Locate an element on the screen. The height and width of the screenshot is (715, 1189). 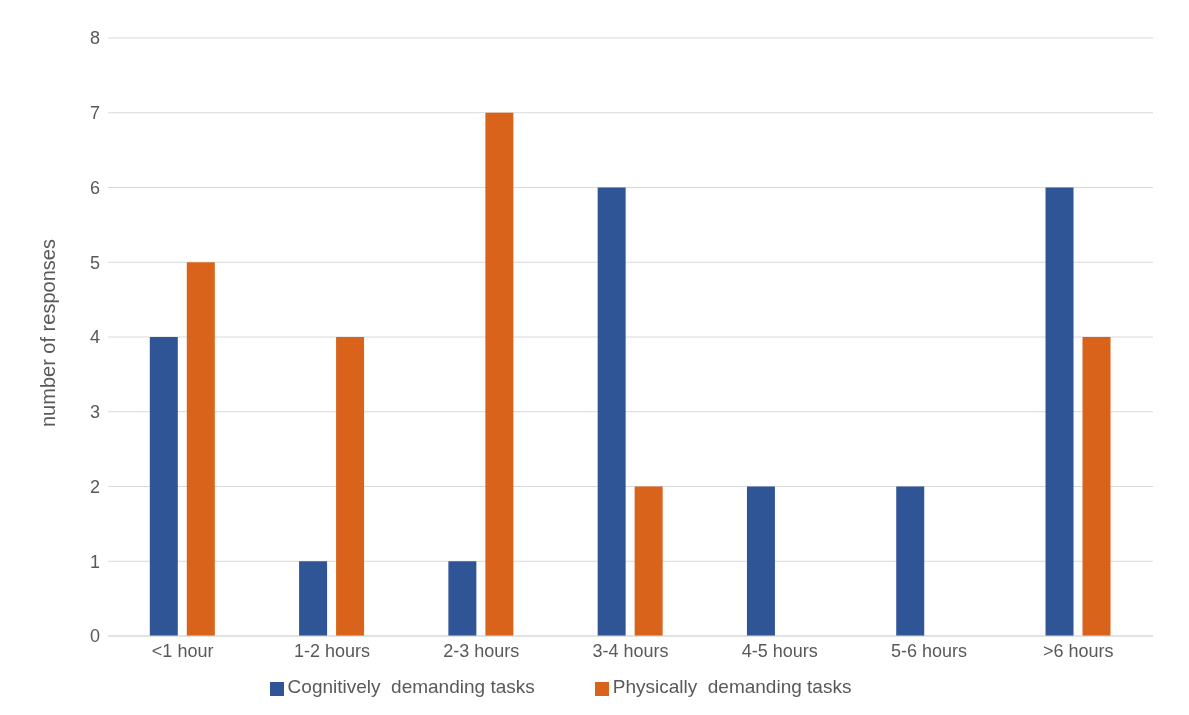
y-tick-label: 1 is located at coordinates (94, 561).